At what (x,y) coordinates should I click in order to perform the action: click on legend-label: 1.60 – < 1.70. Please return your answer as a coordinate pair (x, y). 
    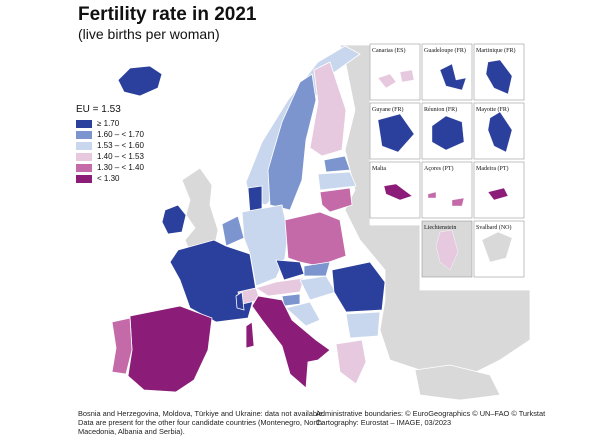
    Looking at the image, I should click on (120, 134).